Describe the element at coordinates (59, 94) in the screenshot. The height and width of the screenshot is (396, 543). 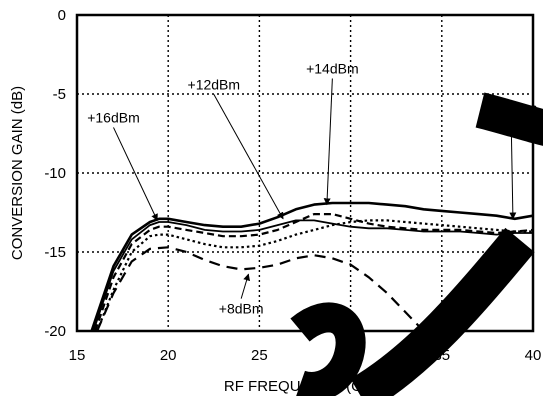
I see `y-tick-label: -5` at that location.